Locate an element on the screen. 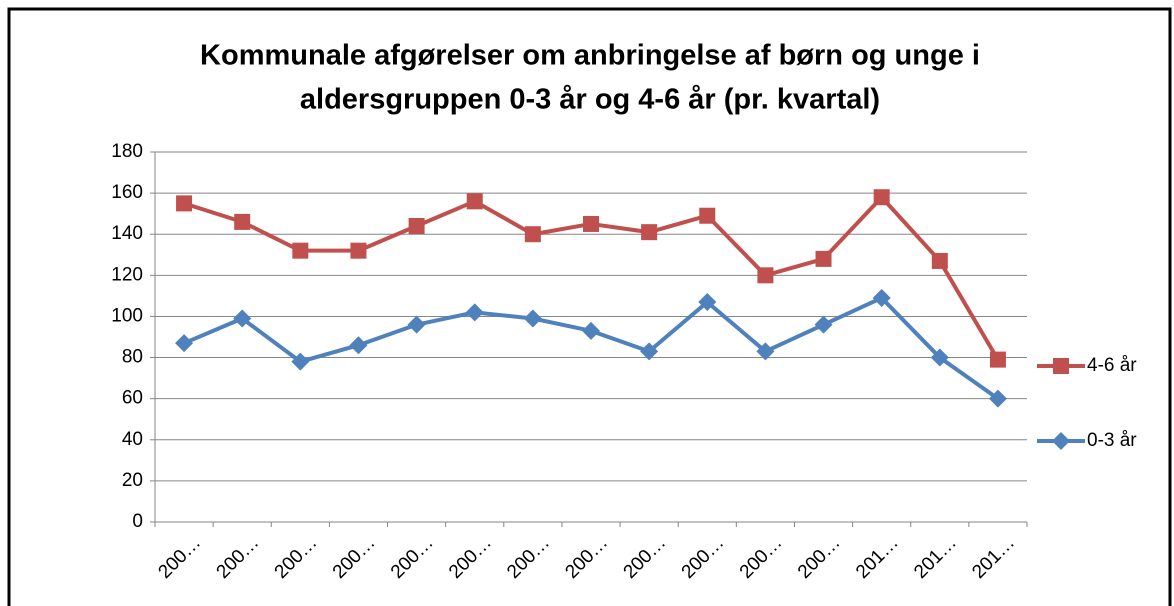 Image resolution: width=1174 pixels, height=606 pixels. y-tick-label: 60 is located at coordinates (132, 398).